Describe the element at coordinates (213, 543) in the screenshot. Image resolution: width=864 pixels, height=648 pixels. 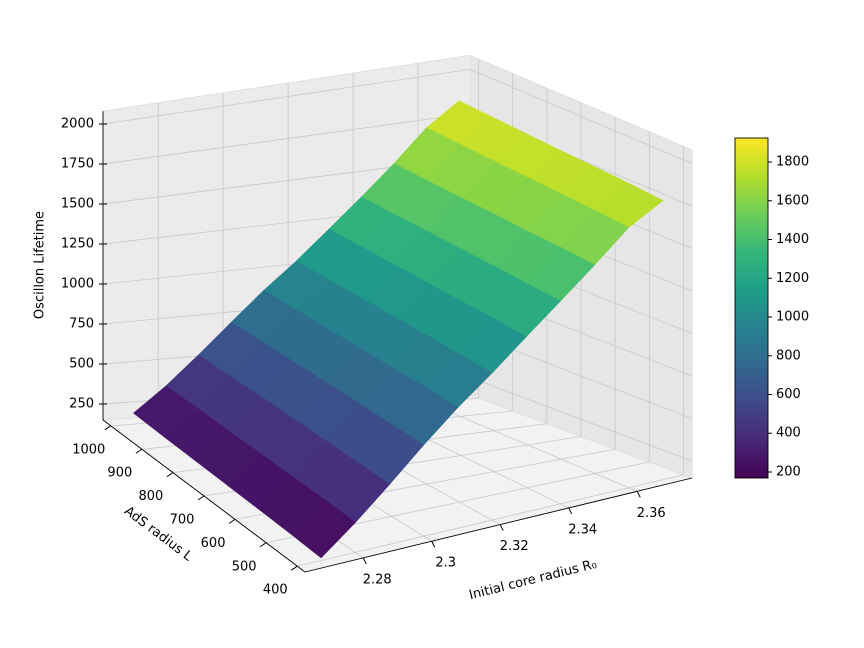
I see `y-tick-label: 600` at that location.